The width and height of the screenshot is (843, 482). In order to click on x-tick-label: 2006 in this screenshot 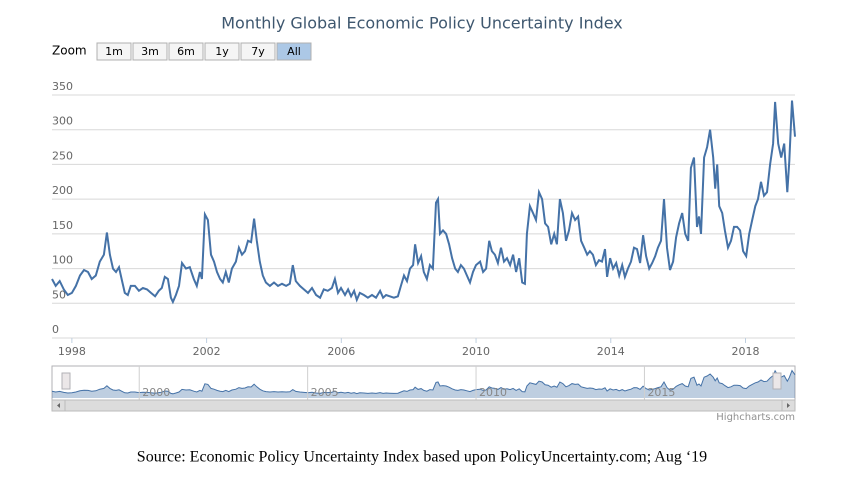, I will do `click(341, 351)`.